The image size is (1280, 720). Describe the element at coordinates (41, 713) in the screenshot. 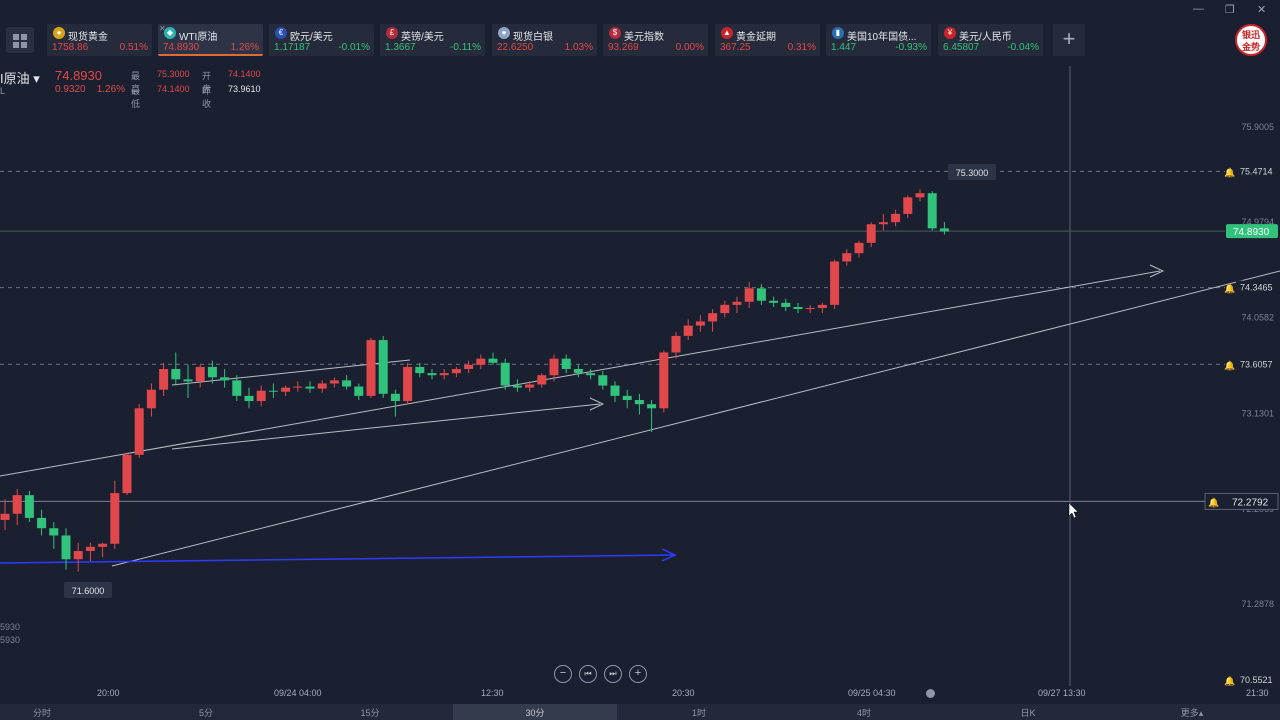

I see `period-tab: 分时` at that location.